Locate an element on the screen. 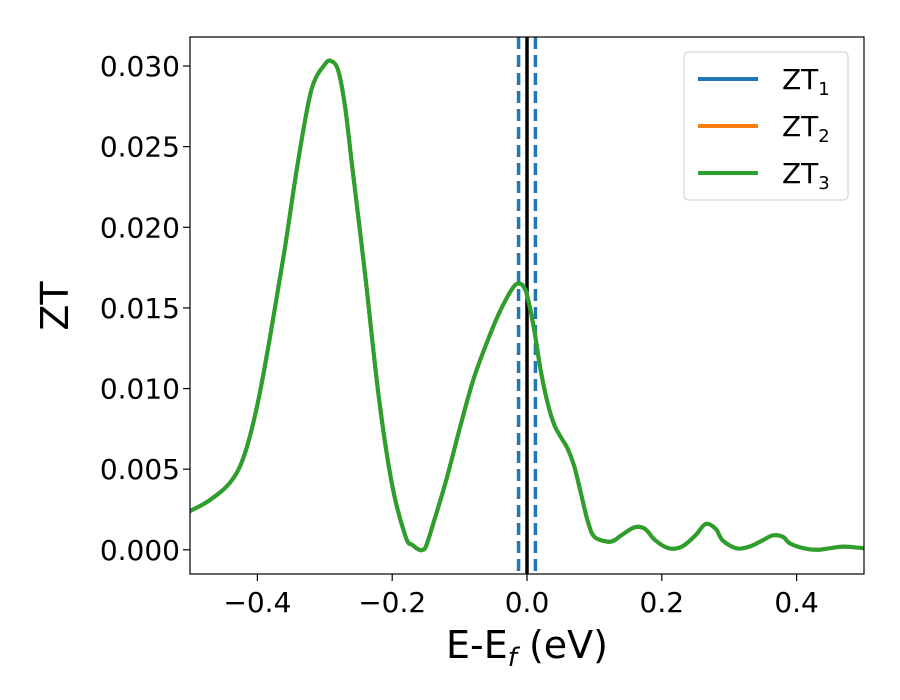 The width and height of the screenshot is (900, 700). y-tick-label: 0.010 is located at coordinates (140, 389).